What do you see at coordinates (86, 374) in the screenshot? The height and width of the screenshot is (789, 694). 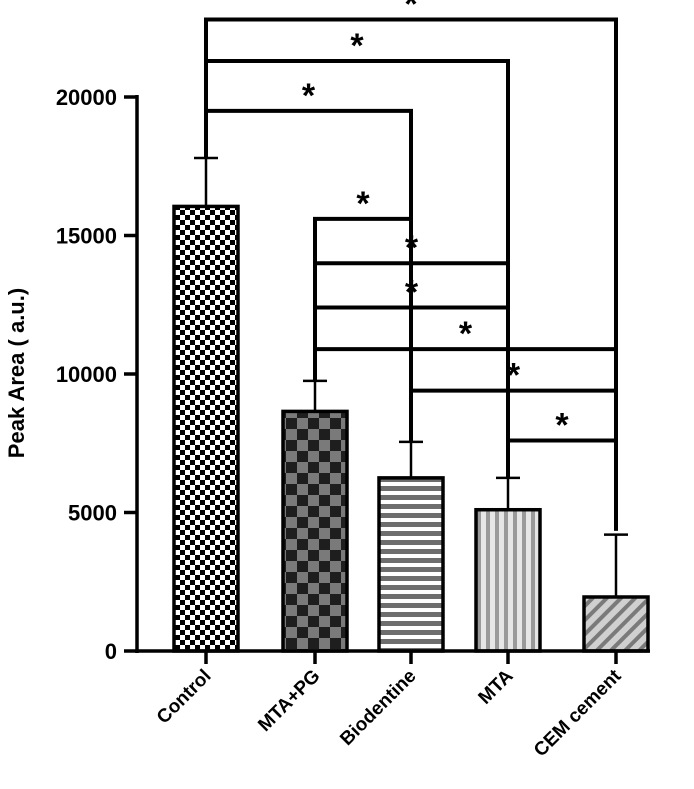 I see `y-tick-label: 10000` at bounding box center [86, 374].